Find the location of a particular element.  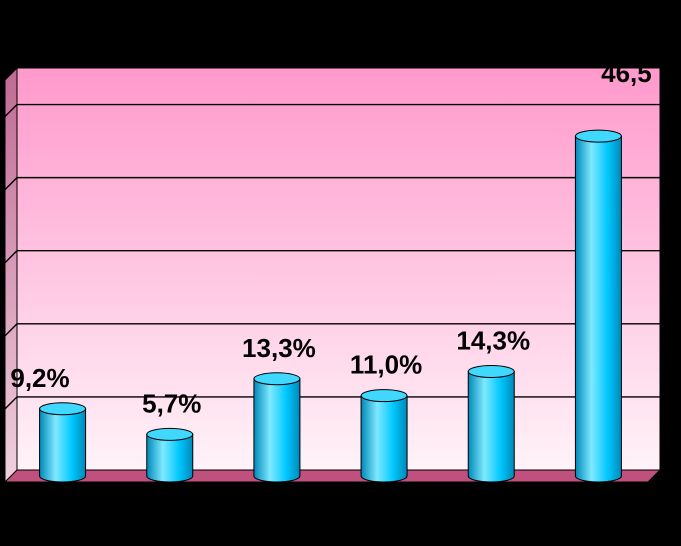

side-wall is located at coordinates (11, 275).